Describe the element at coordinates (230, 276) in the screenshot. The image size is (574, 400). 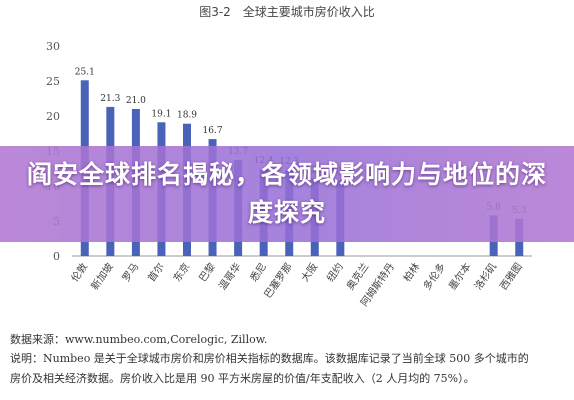
I see `category-label: 温哥华` at that location.